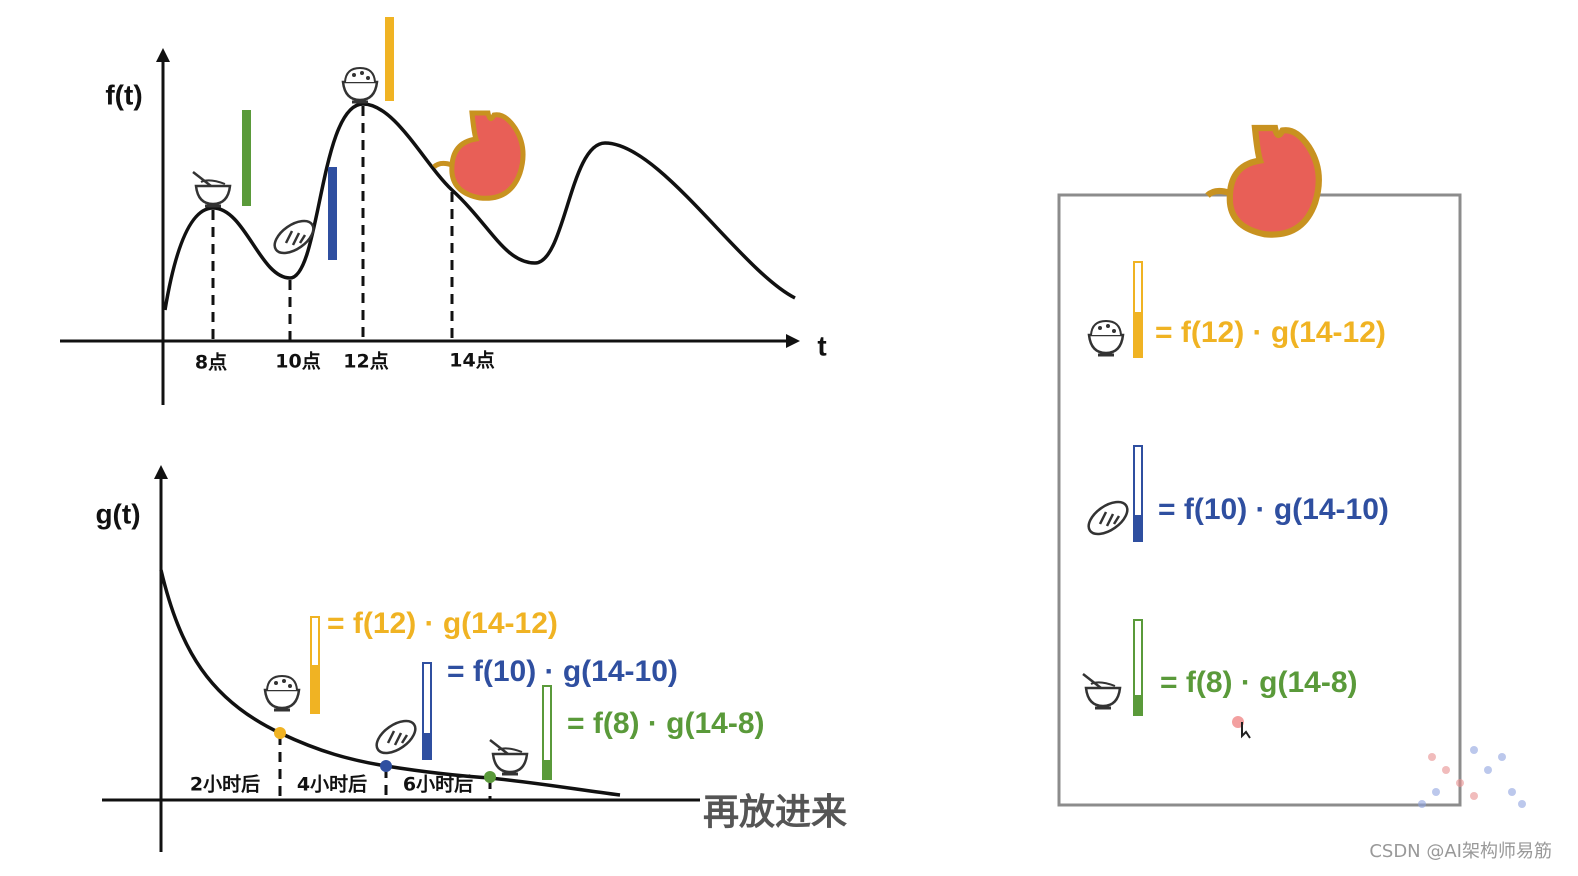 The width and height of the screenshot is (1578, 876). I want to click on stomach-icon, so click(1263, 181).